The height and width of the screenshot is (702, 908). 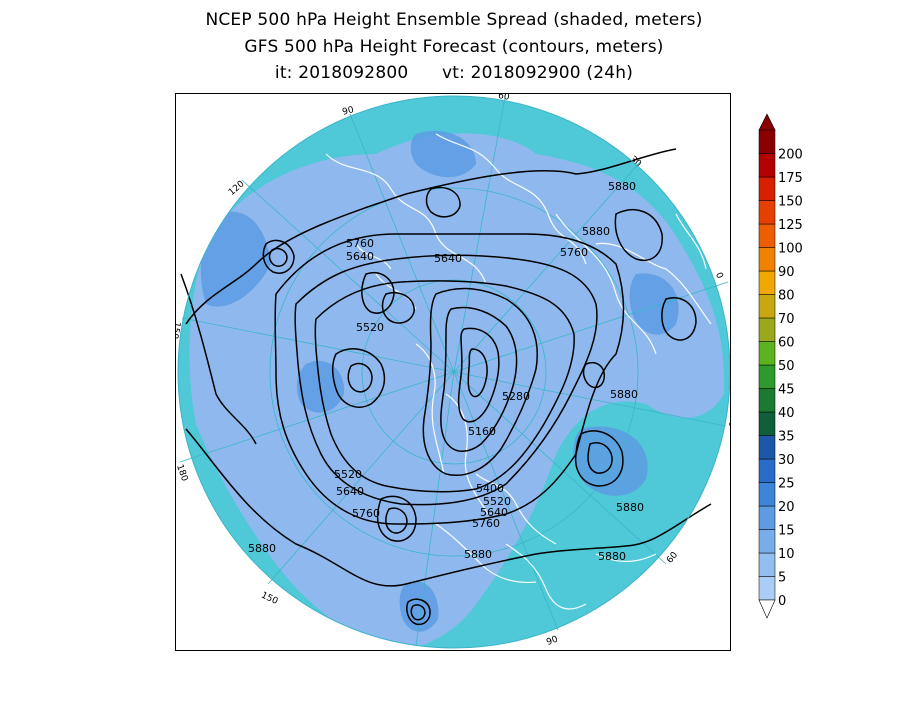 I want to click on contour-label-5880-ne: 5880, so click(x=622, y=186).